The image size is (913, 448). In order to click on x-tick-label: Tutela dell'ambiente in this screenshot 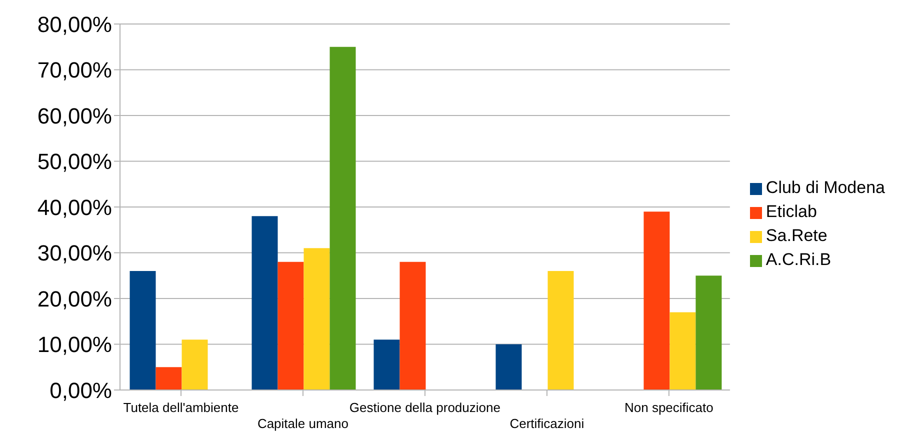, I will do `click(181, 407)`.